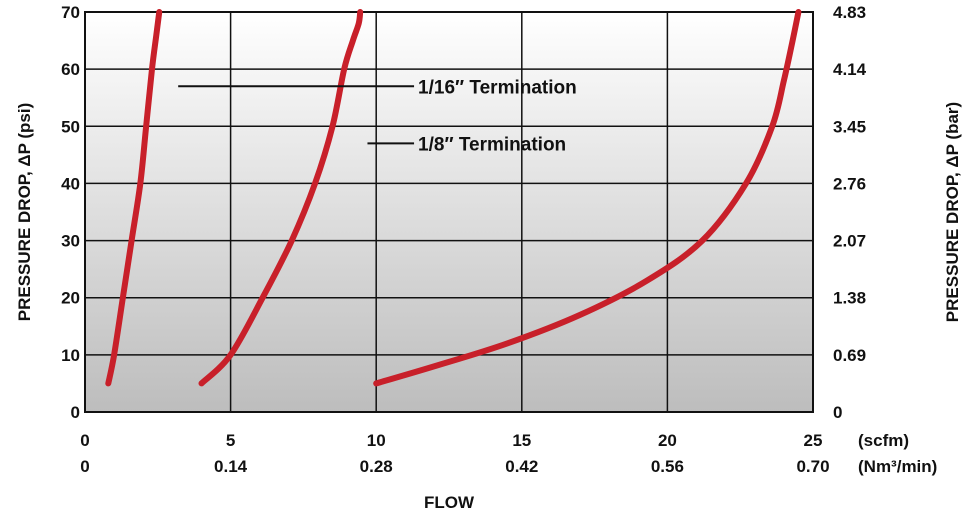 The image size is (979, 519). What do you see at coordinates (952, 212) in the screenshot?
I see `y-axis-label-right: PRESSURE DROP, ΔP (bar)` at bounding box center [952, 212].